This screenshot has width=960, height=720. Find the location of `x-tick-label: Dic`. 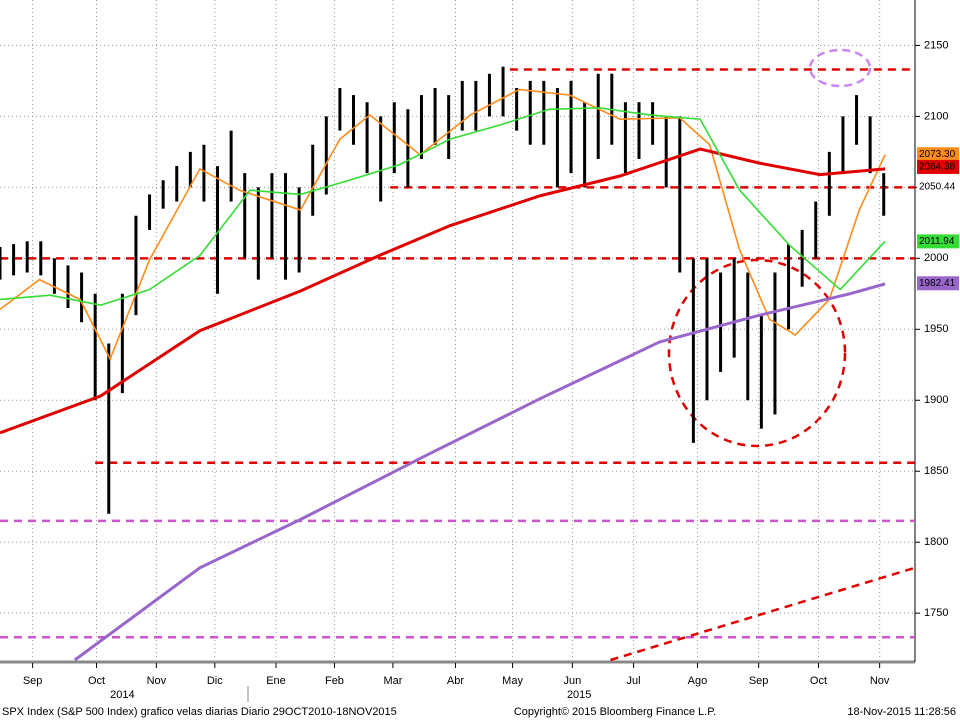

x-tick-label: Dic is located at coordinates (215, 681).